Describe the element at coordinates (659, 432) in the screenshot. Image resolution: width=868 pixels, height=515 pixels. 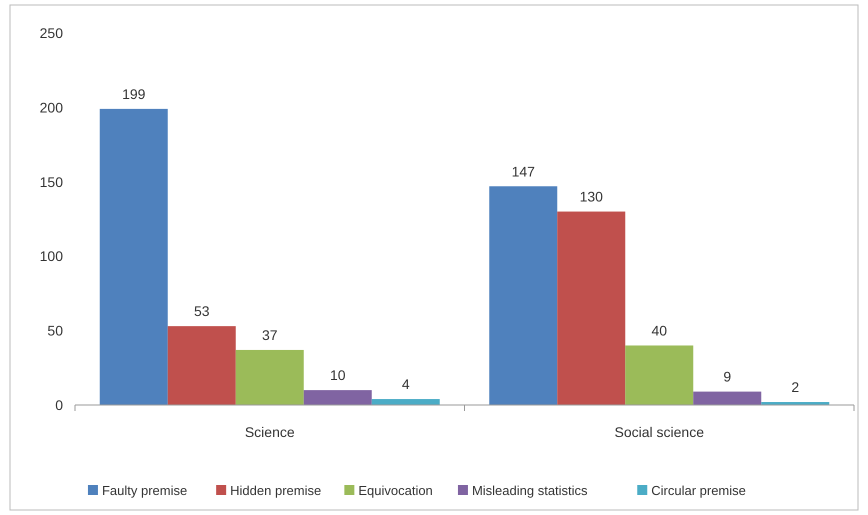
I see `x-tick-label: Social science` at that location.